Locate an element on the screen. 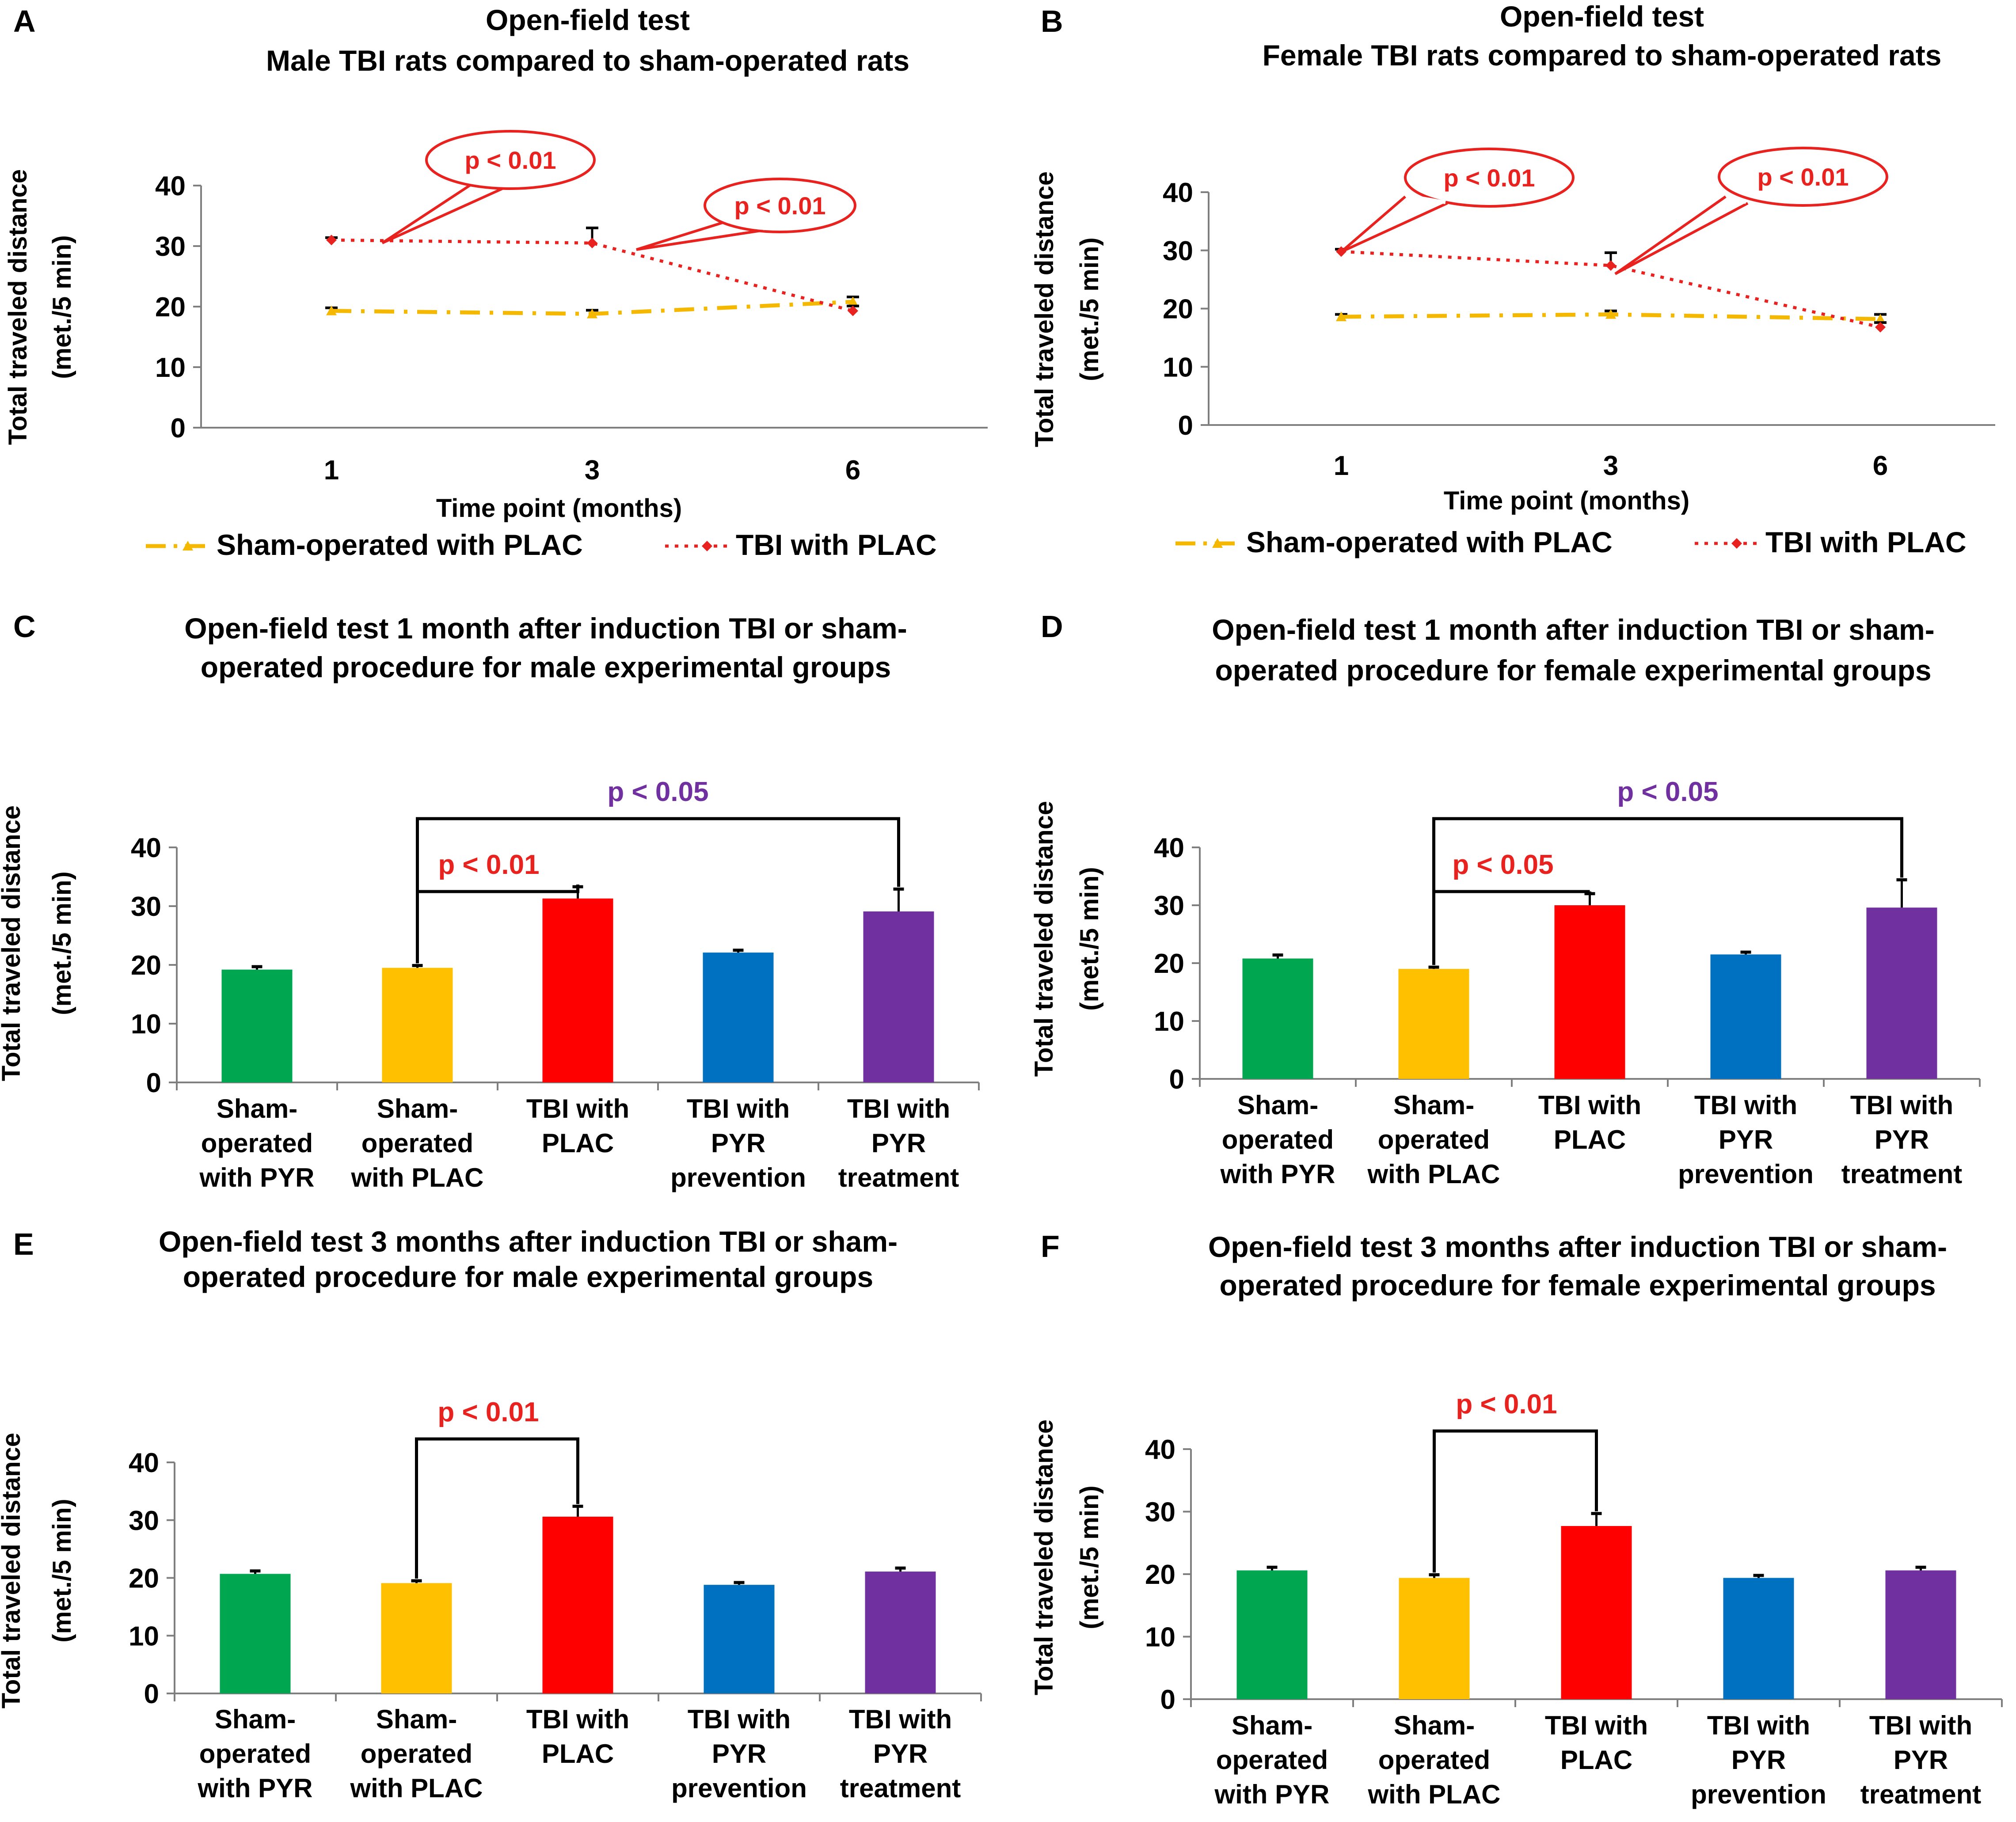 The width and height of the screenshot is (2016, 1822). callout-bubble is located at coordinates (1803, 177).